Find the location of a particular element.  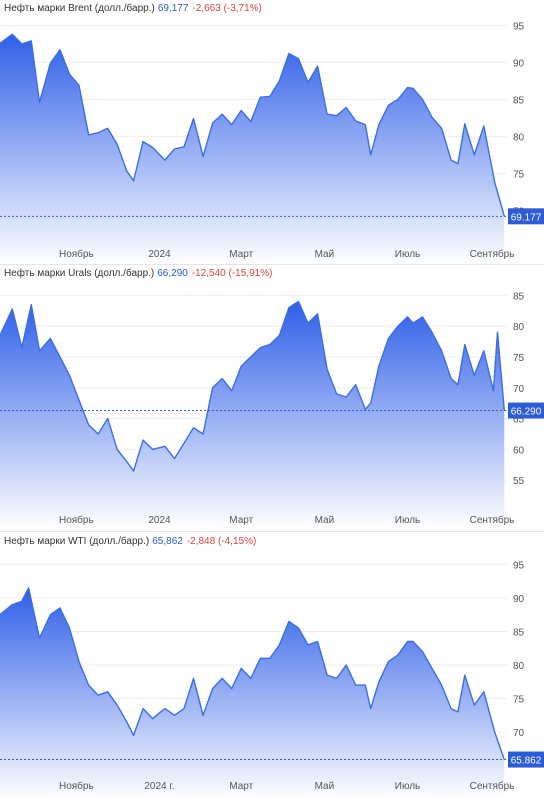

x-tick-label-май: Май is located at coordinates (325, 520).